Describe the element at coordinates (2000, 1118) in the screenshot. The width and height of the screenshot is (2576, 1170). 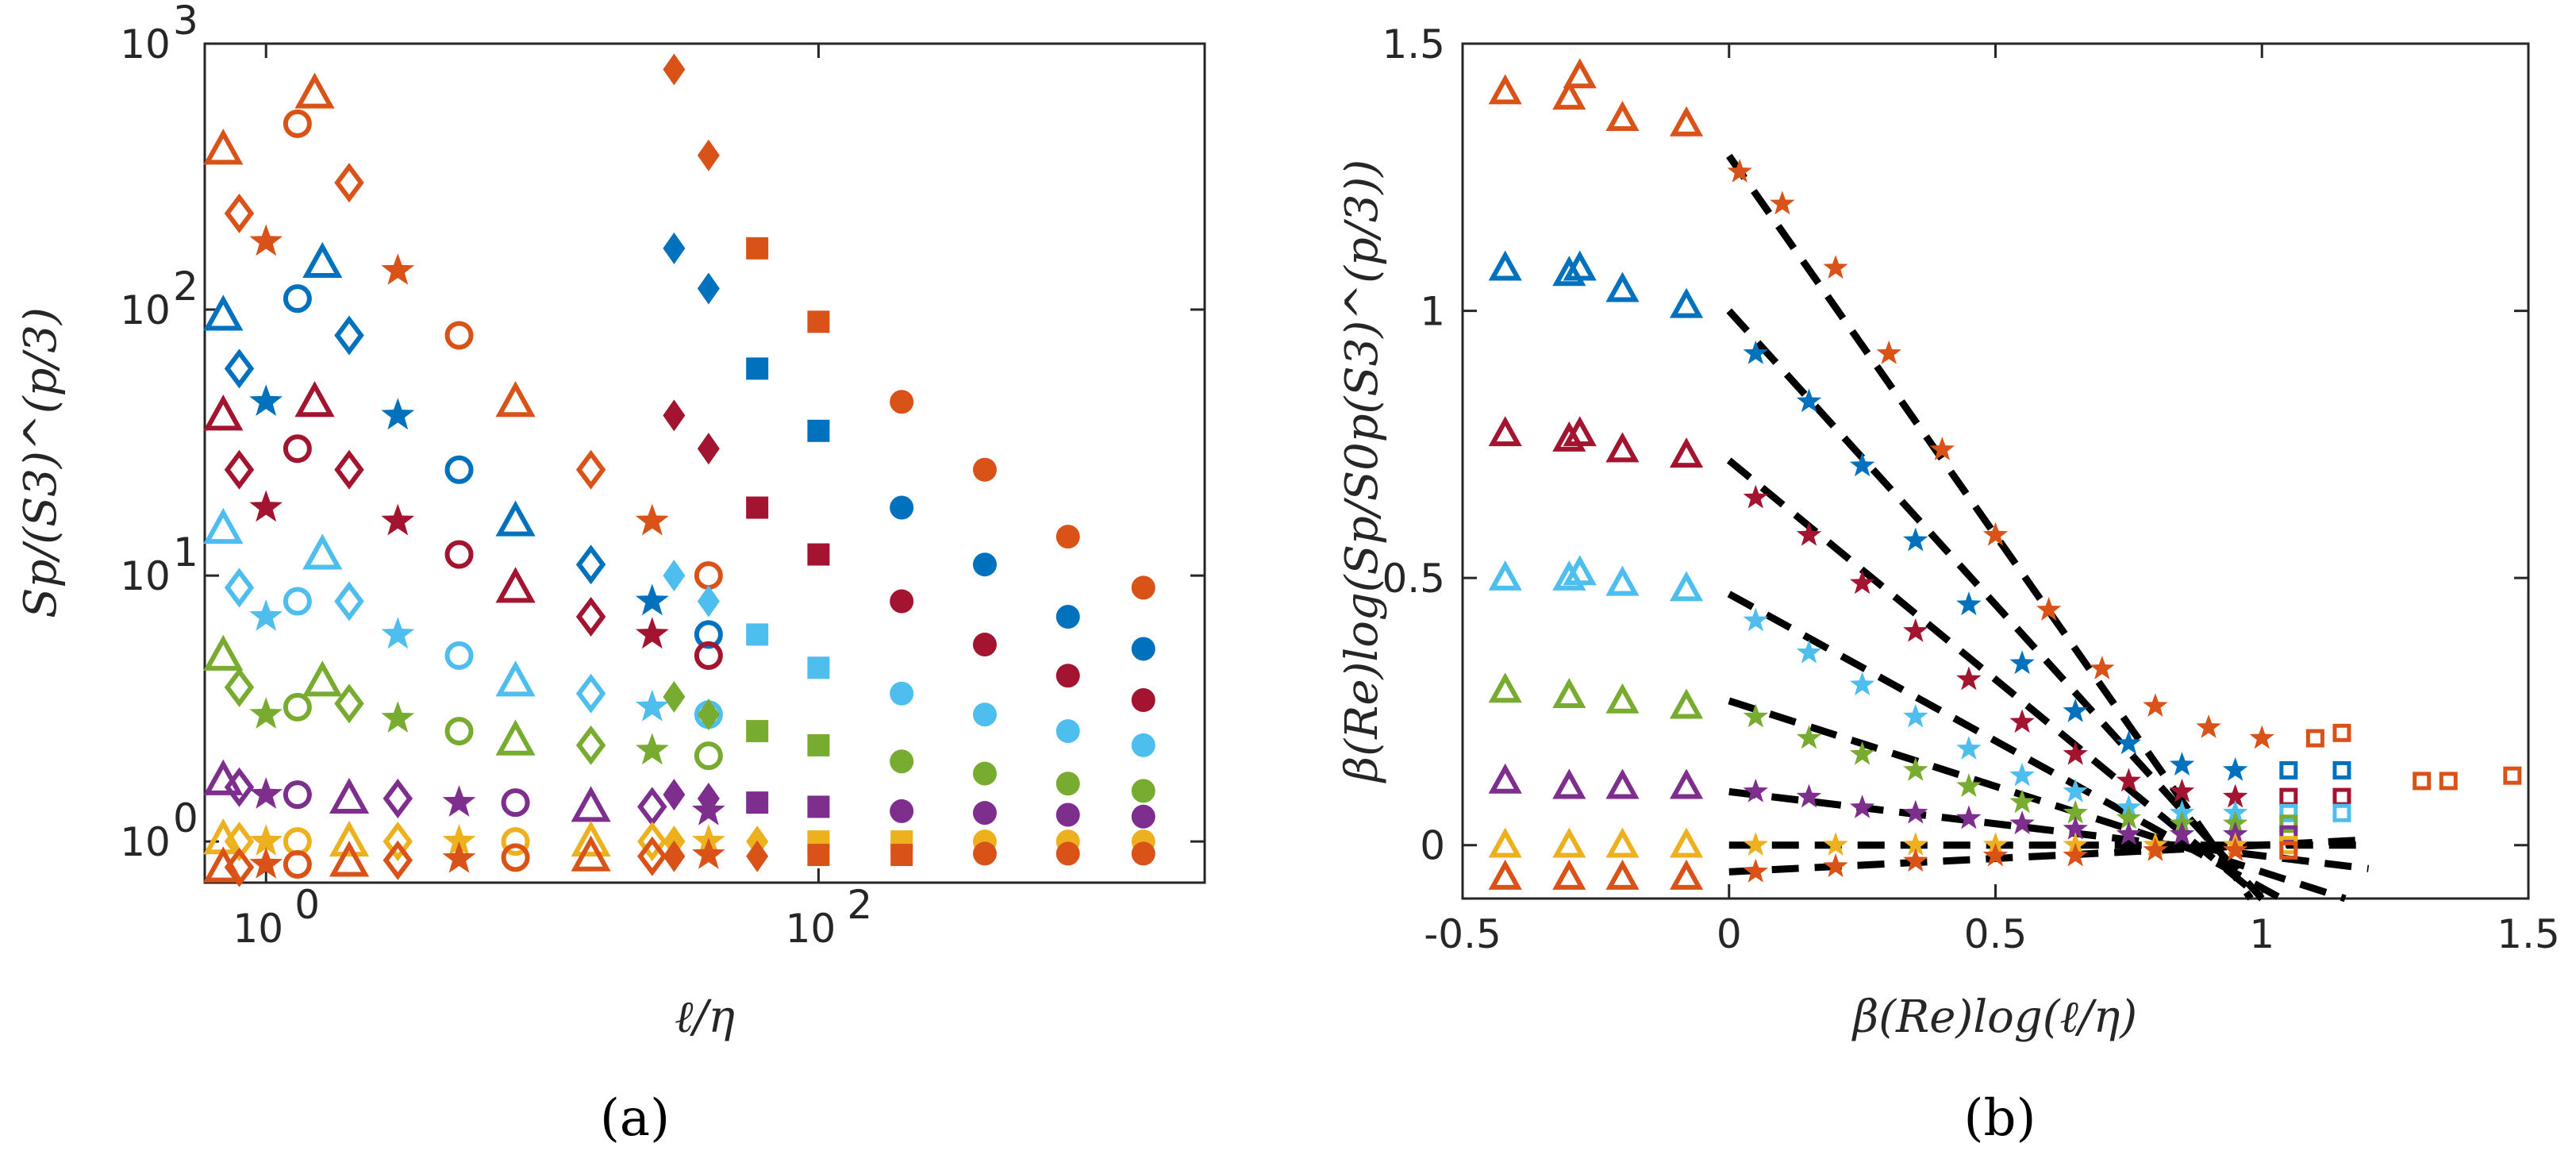
I see `panel-b-label: (b)` at that location.